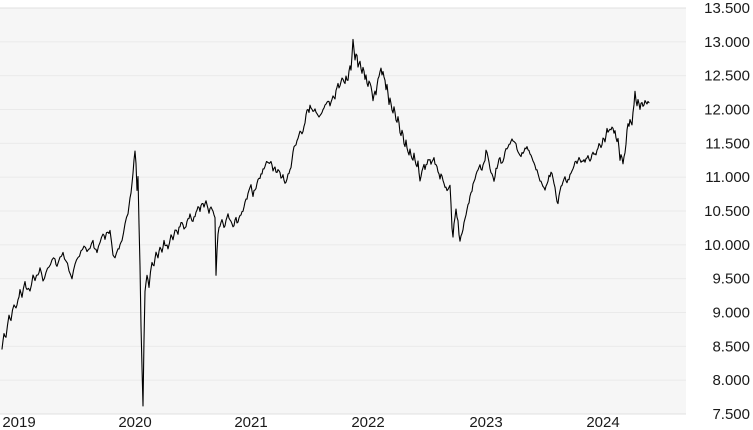  What do you see at coordinates (250, 422) in the screenshot?
I see `x-axis-label: 2021` at bounding box center [250, 422].